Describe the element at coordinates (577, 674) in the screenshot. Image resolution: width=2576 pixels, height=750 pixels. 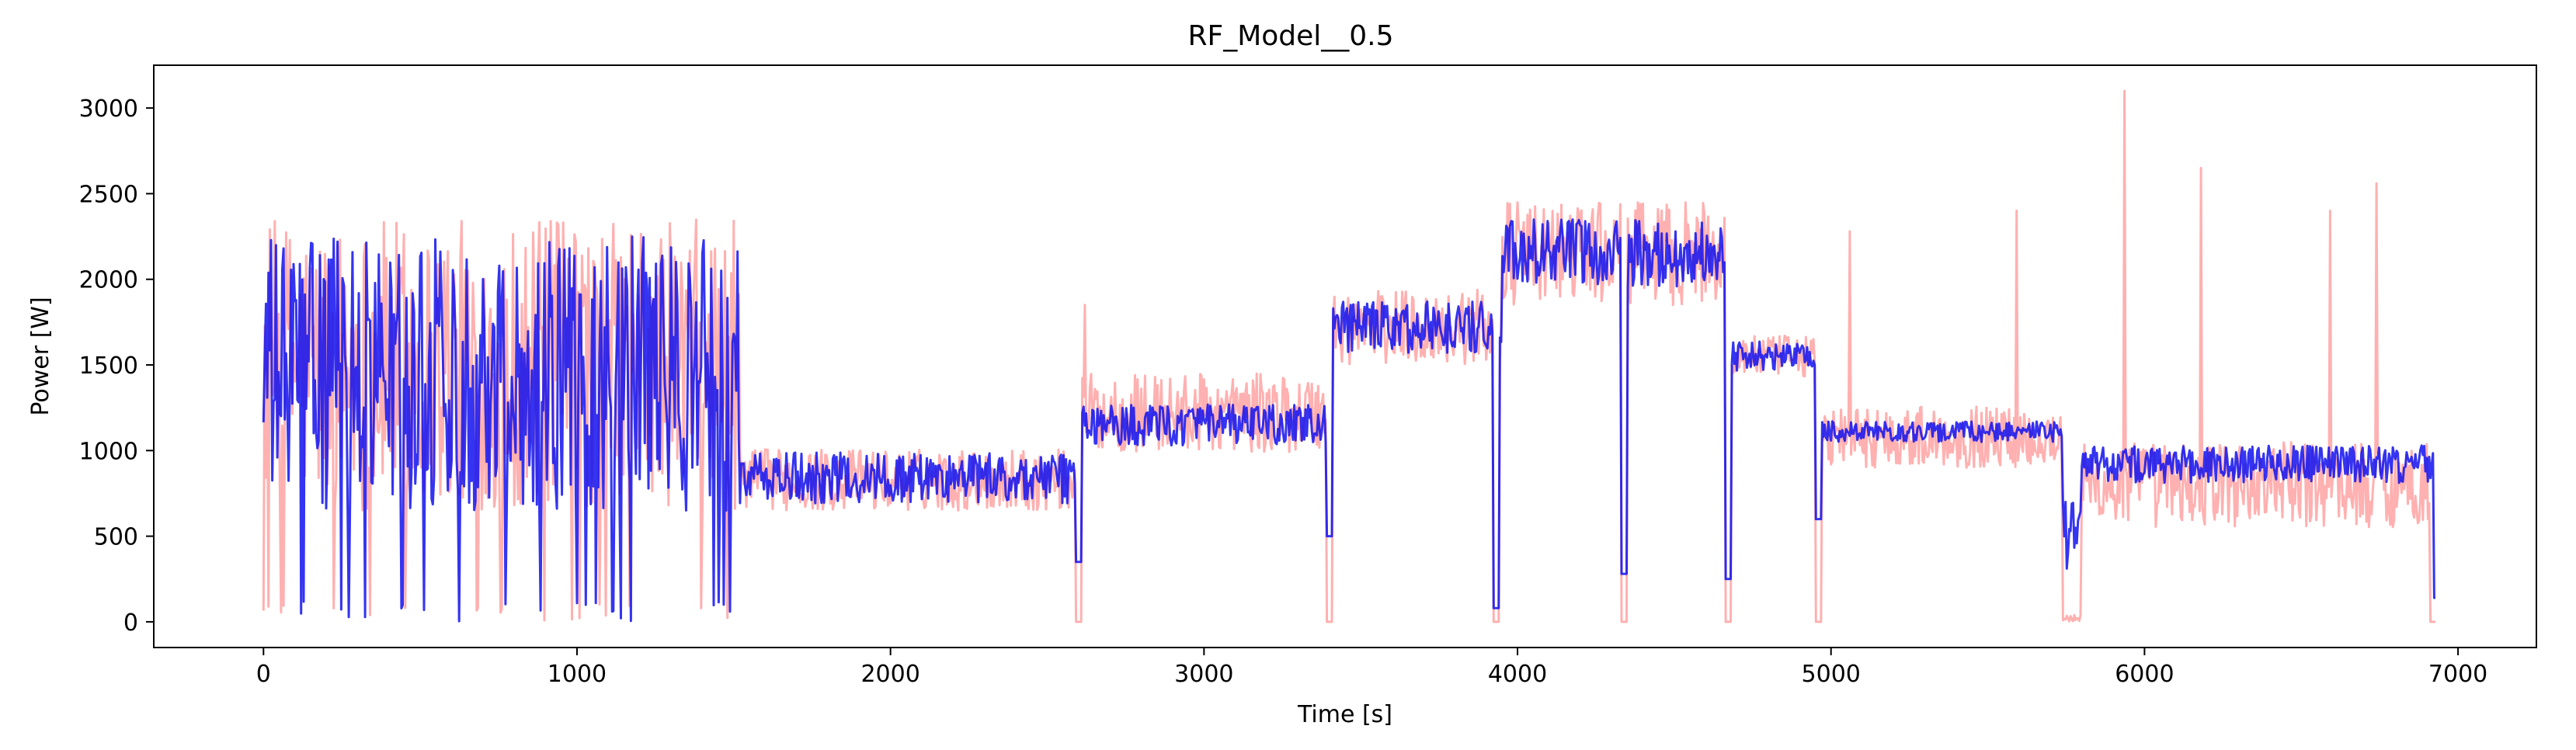
I see `x-tick-label: 1000` at that location.